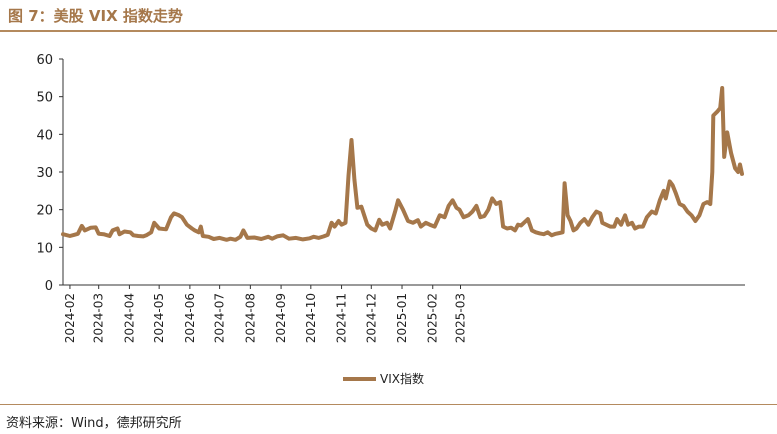 The height and width of the screenshot is (434, 777). Describe the element at coordinates (99, 318) in the screenshot. I see `x-tick-label: 2024-03` at that location.